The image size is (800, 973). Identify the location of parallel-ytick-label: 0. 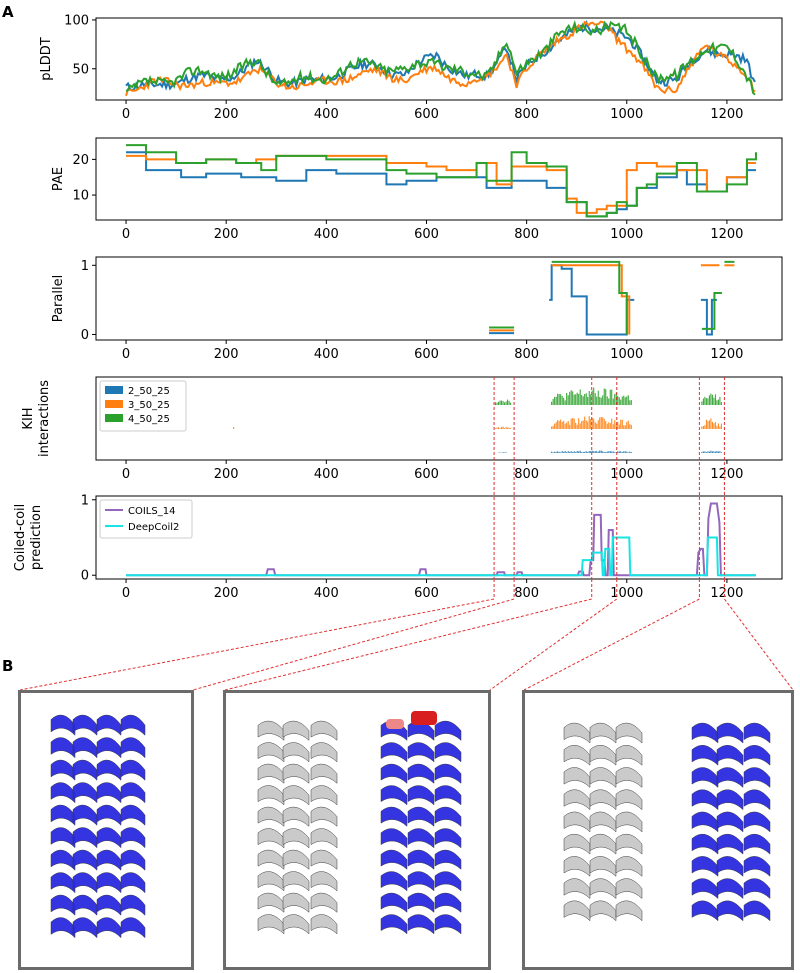
(85, 335).